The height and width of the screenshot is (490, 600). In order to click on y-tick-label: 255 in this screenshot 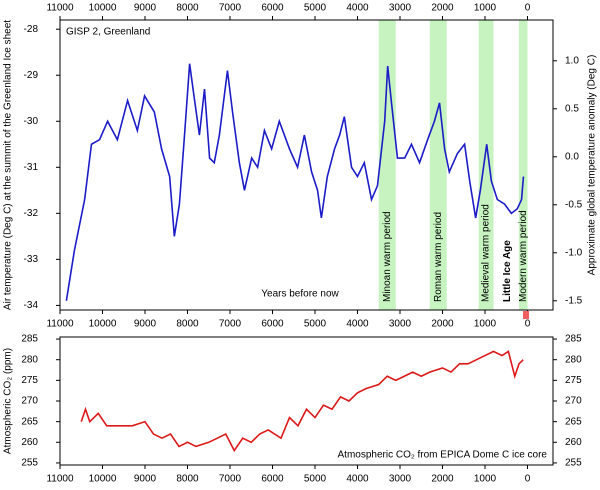, I will do `click(29, 463)`.